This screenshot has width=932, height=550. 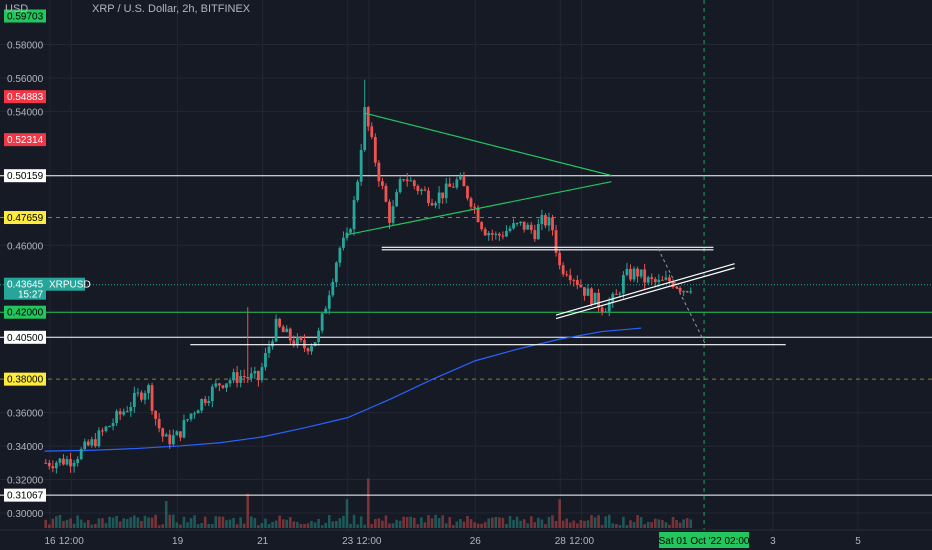 What do you see at coordinates (25, 338) in the screenshot?
I see `price-level-tag-label: 0.40500` at bounding box center [25, 338].